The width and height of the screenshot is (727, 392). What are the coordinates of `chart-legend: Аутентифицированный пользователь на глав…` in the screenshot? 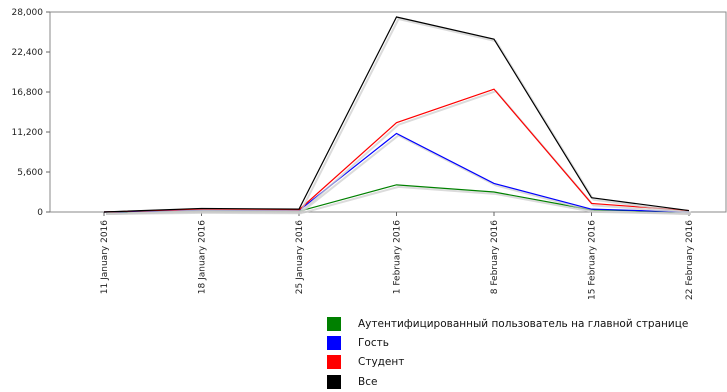 It's located at (527, 352).